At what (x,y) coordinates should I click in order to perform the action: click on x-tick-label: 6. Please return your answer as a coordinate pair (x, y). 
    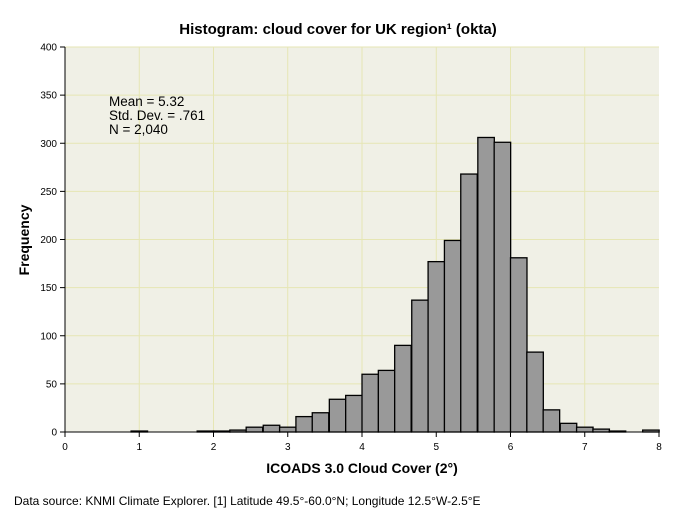
    Looking at the image, I should click on (511, 447).